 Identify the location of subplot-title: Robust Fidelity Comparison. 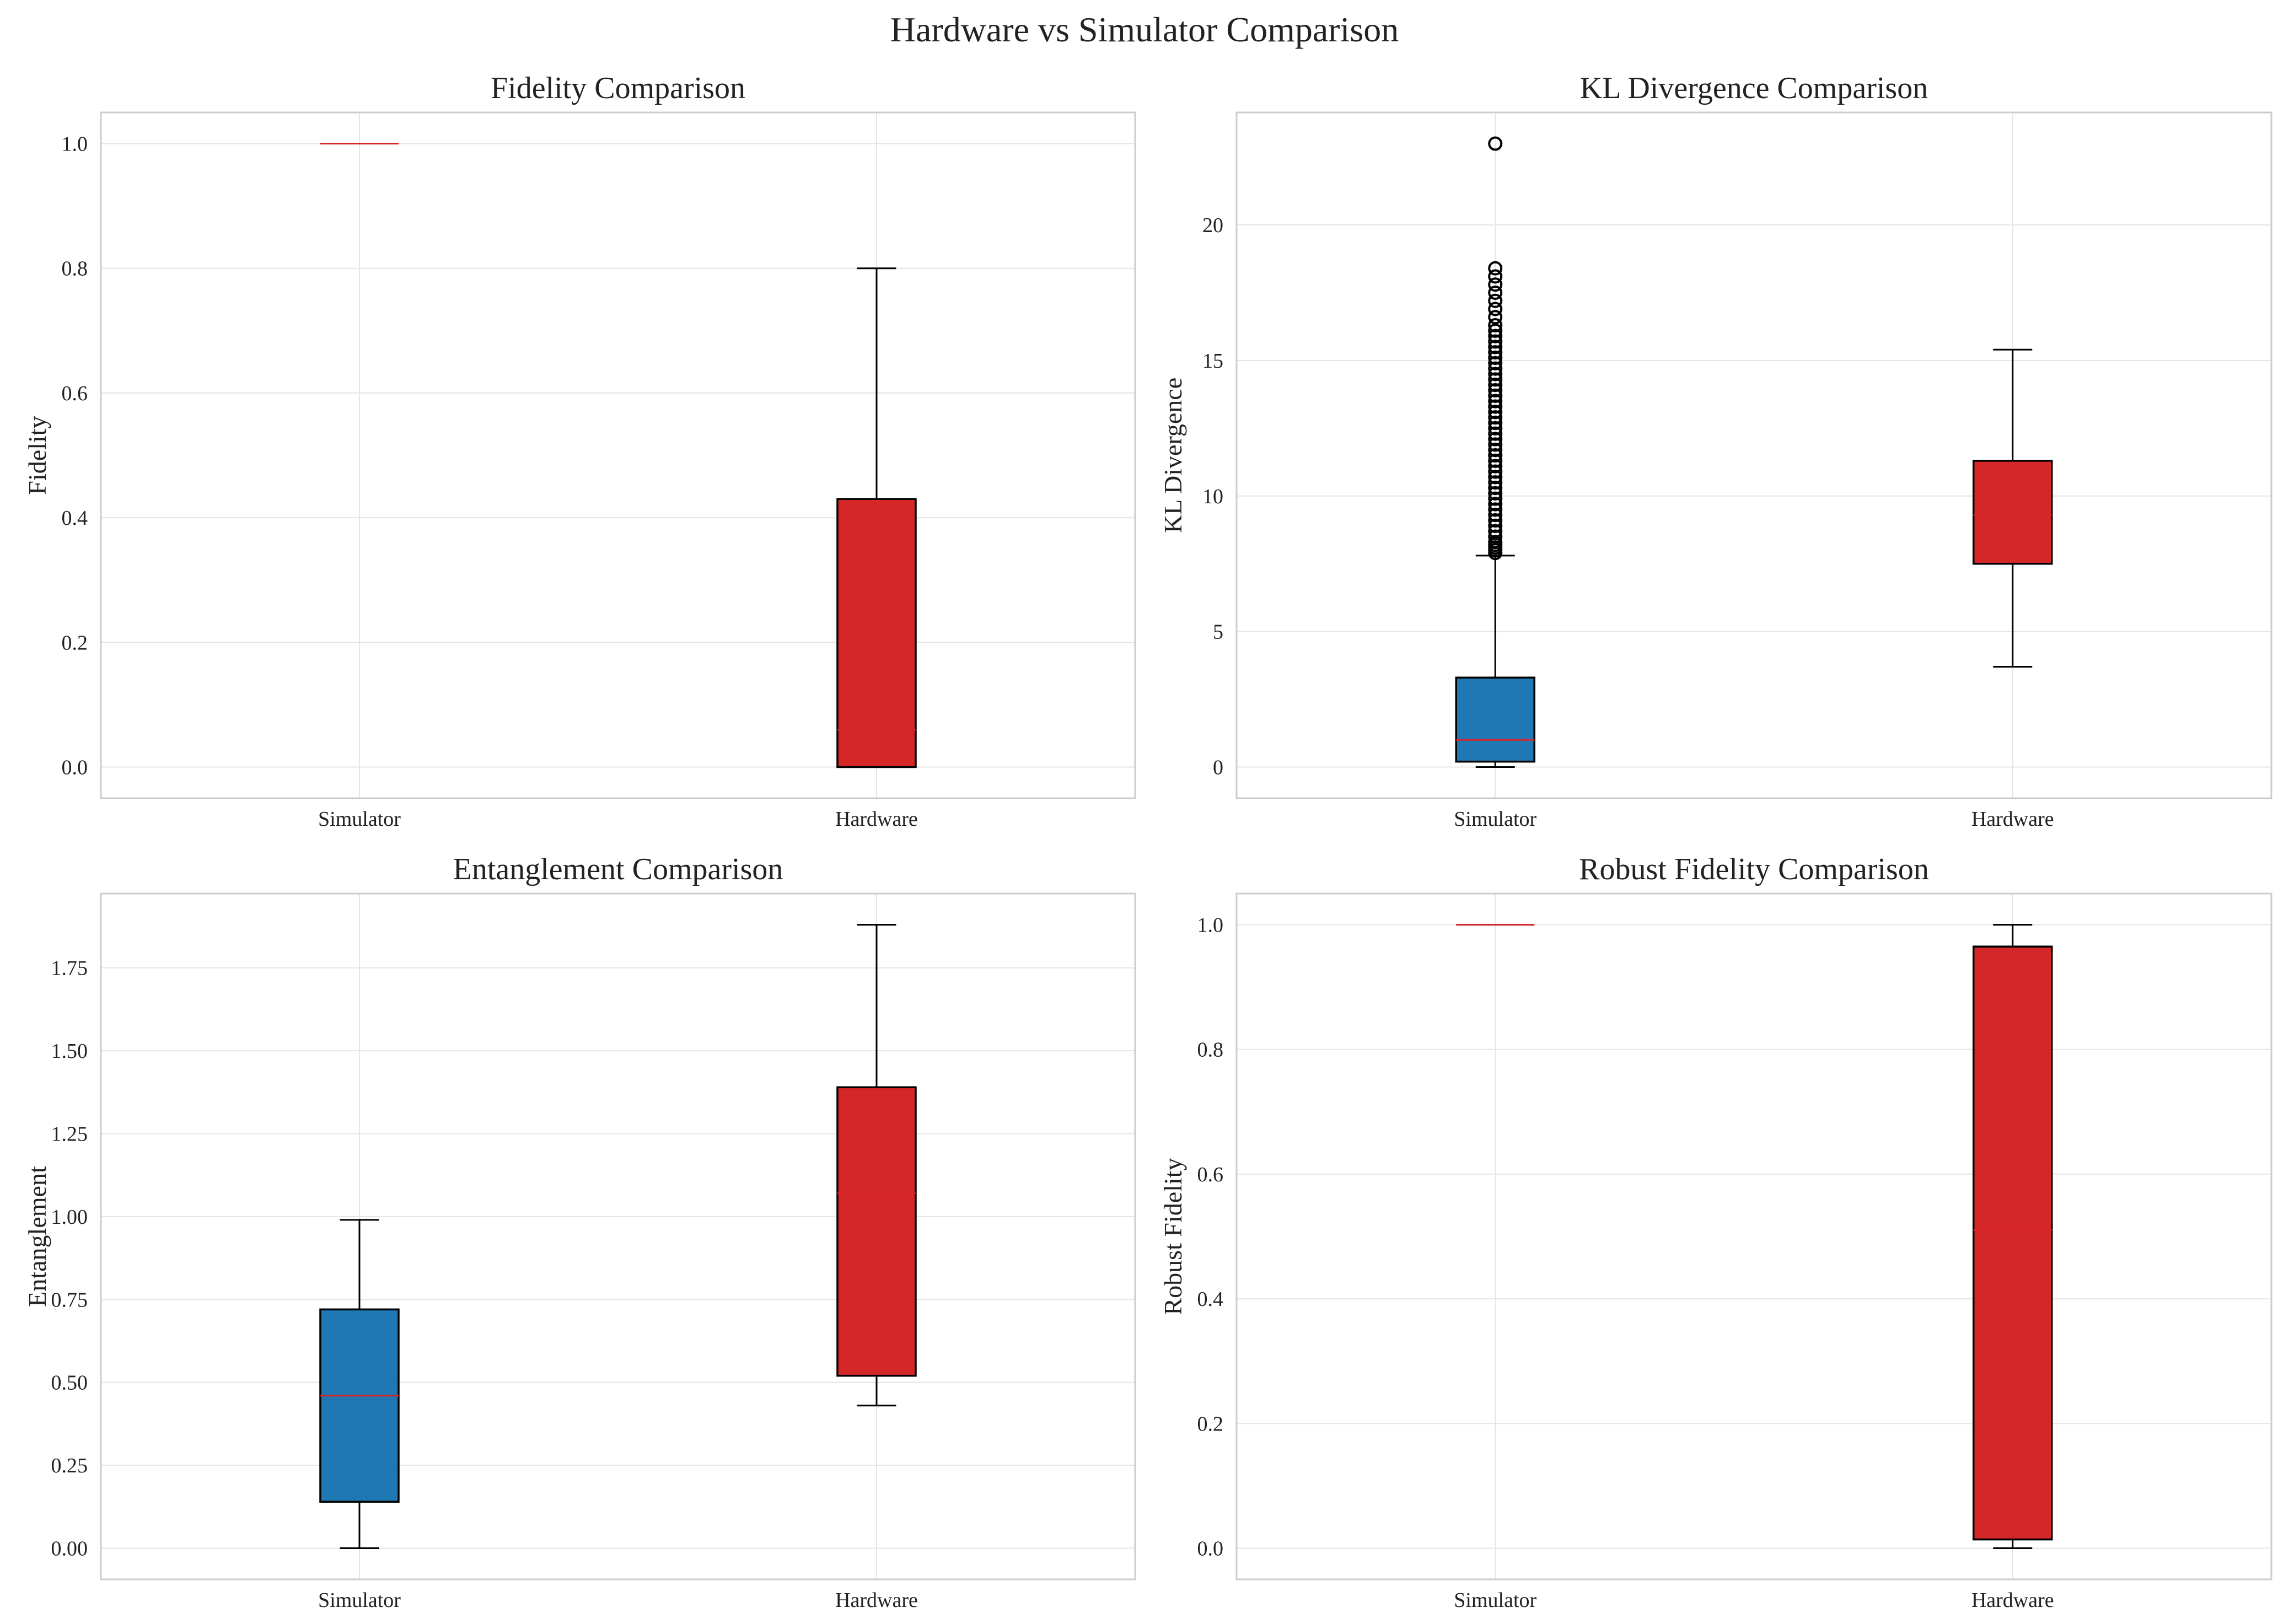
(1754, 869).